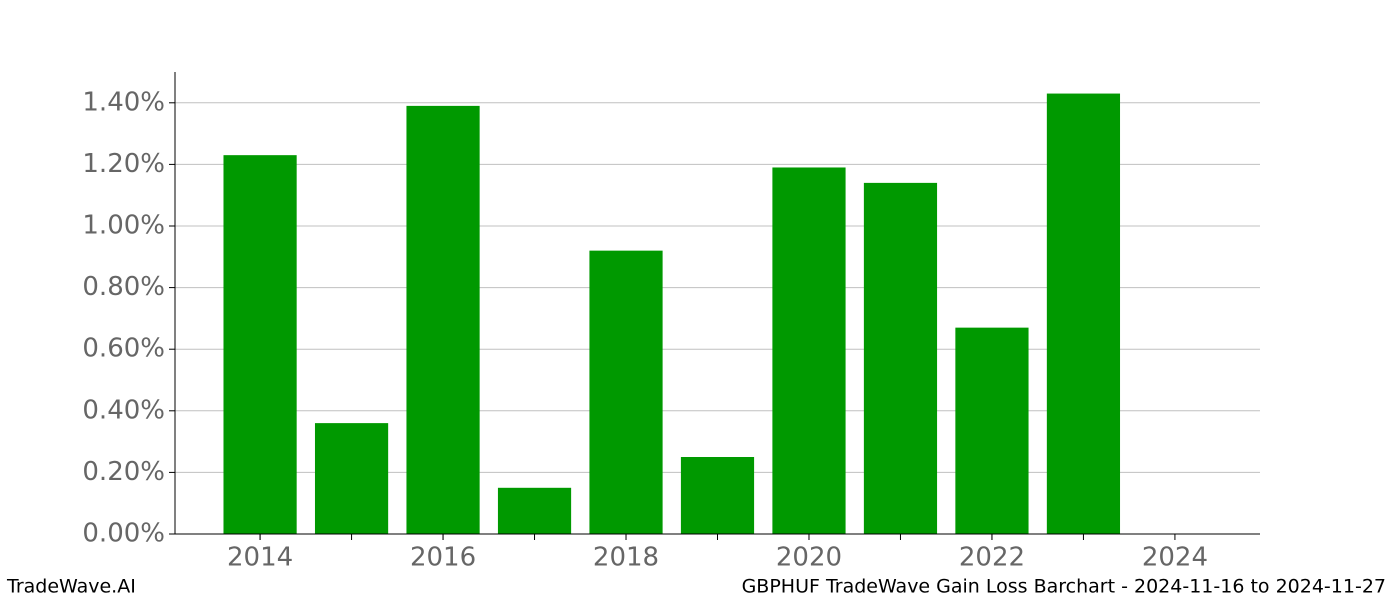  Describe the element at coordinates (71, 587) in the screenshot. I see `source-label: TradeWave.AI` at that location.